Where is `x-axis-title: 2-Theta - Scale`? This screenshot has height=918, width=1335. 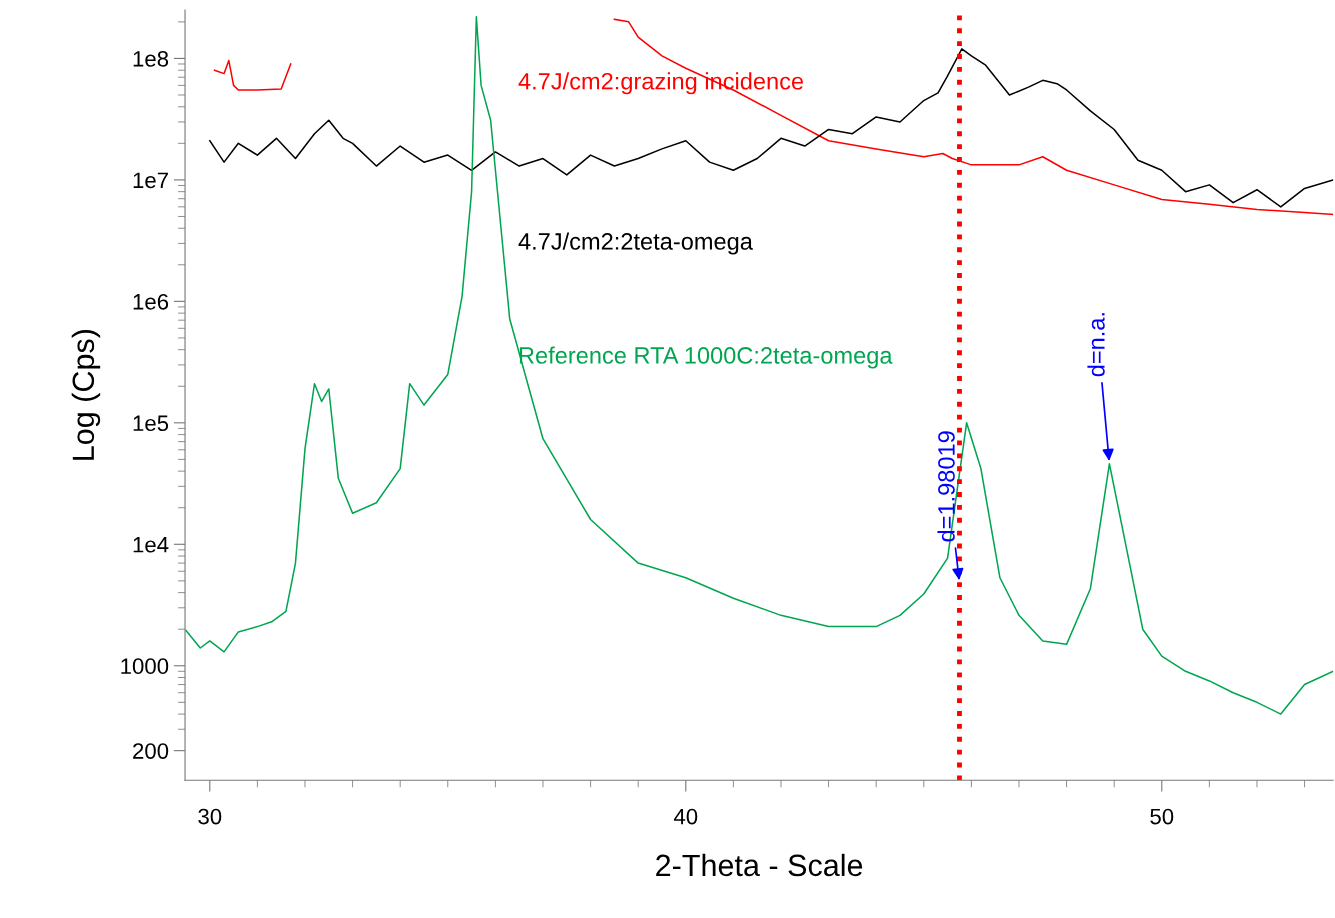
x-axis-title: 2-Theta - Scale is located at coordinates (759, 865).